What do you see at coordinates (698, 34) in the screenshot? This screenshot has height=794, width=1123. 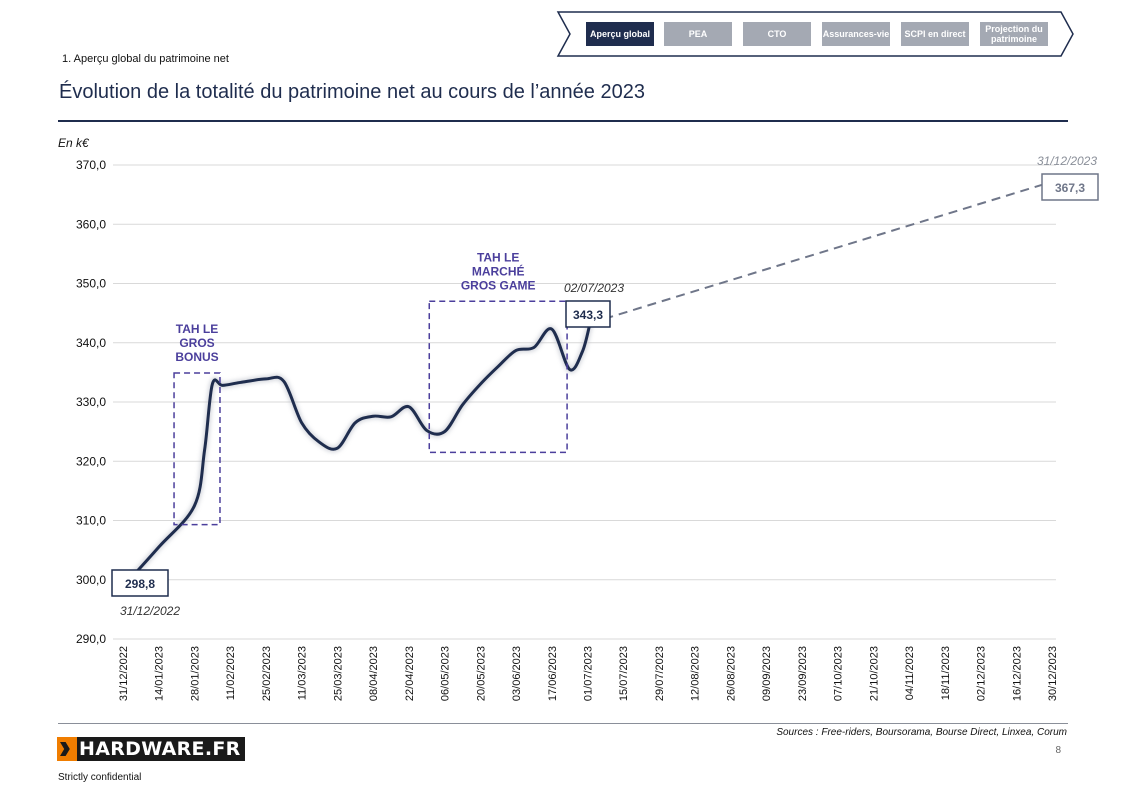 I see `tab-pea: PEA` at bounding box center [698, 34].